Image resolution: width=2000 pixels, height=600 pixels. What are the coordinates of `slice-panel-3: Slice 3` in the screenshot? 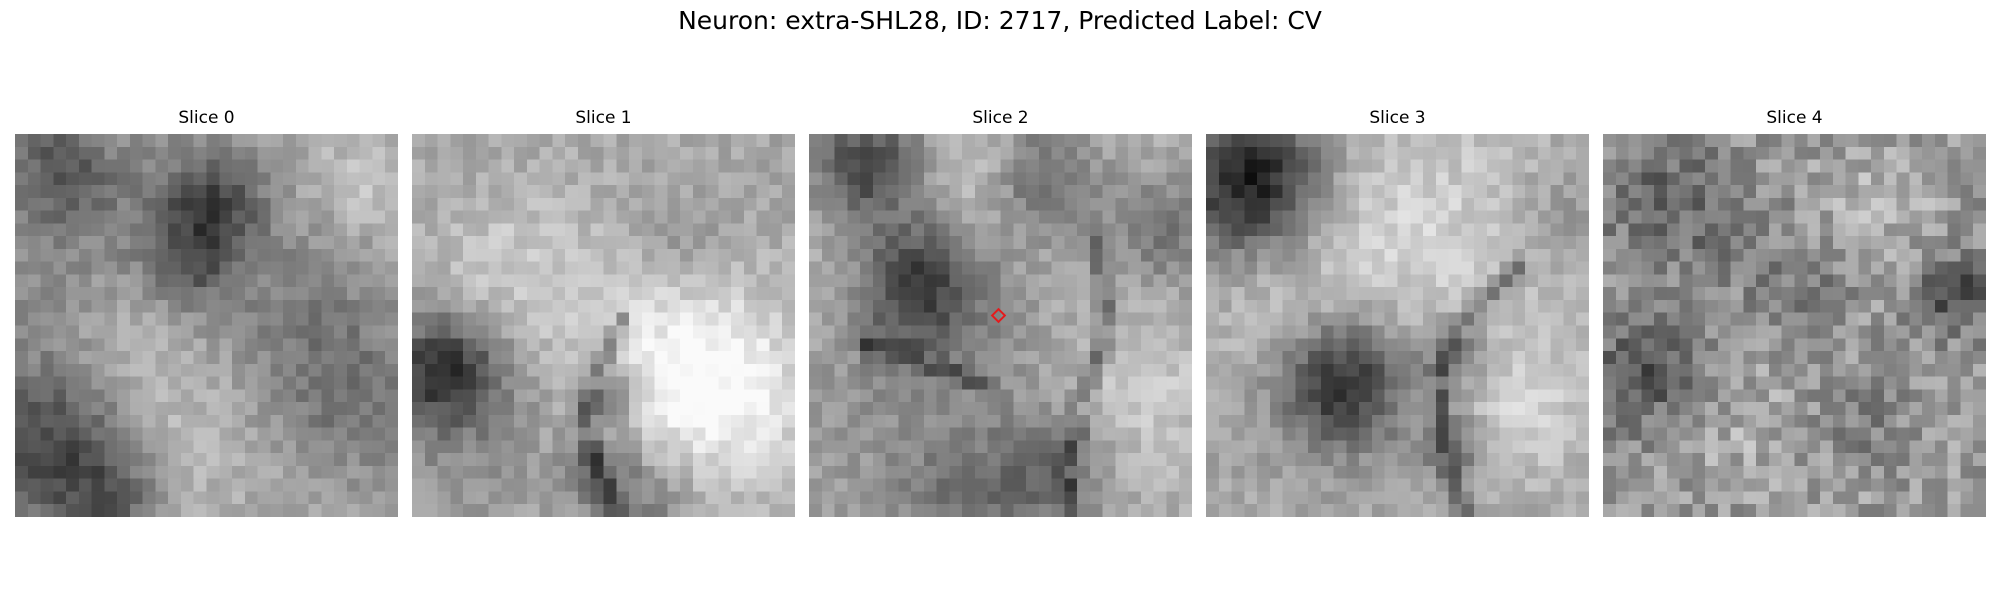 It's located at (1397, 313).